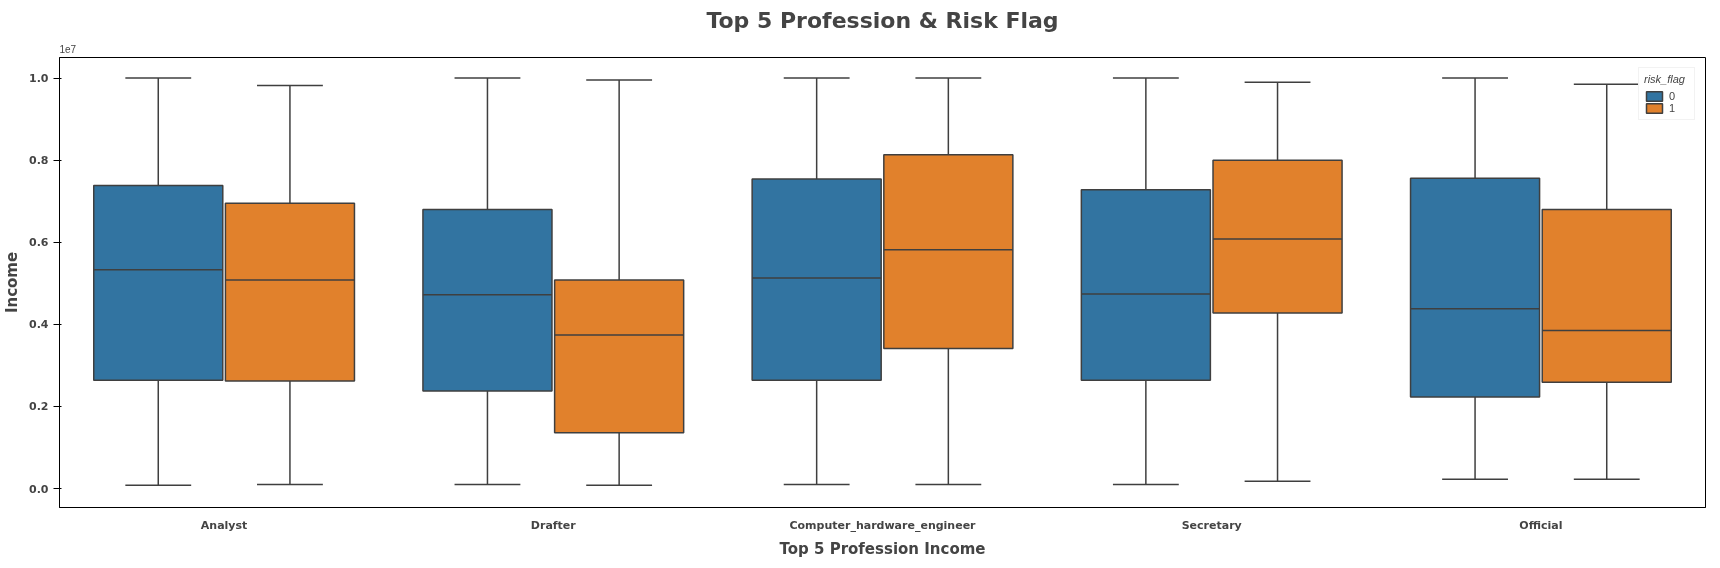 The image size is (1720, 568). What do you see at coordinates (553, 525) in the screenshot?
I see `x-tick-label: Drafter` at bounding box center [553, 525].